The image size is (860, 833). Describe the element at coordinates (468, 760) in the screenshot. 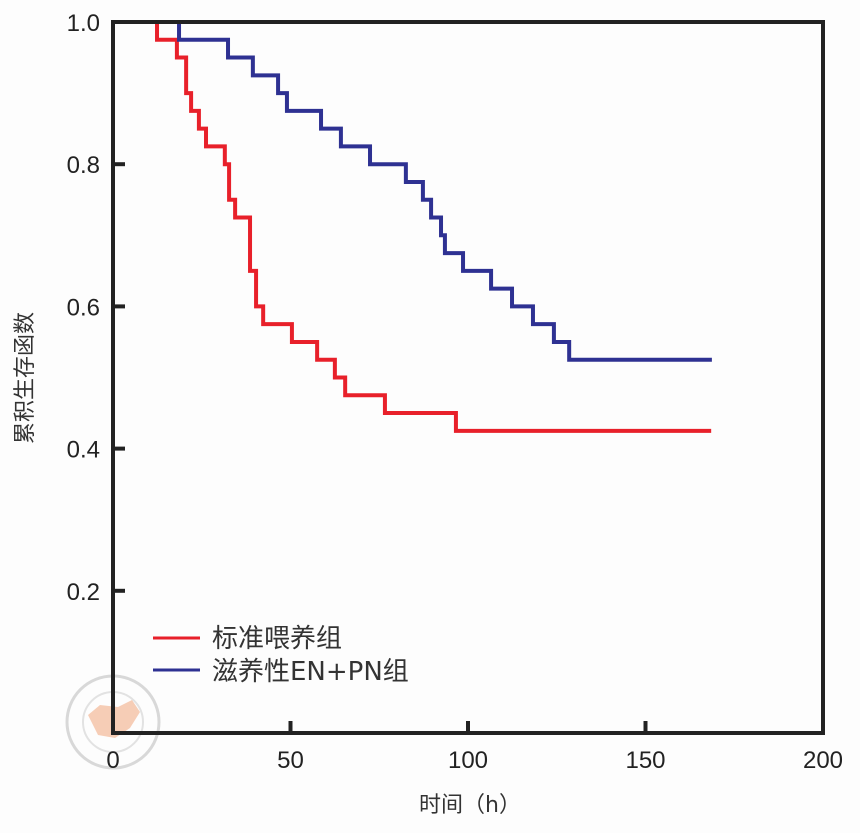

I see `x-tick-label: 100` at that location.